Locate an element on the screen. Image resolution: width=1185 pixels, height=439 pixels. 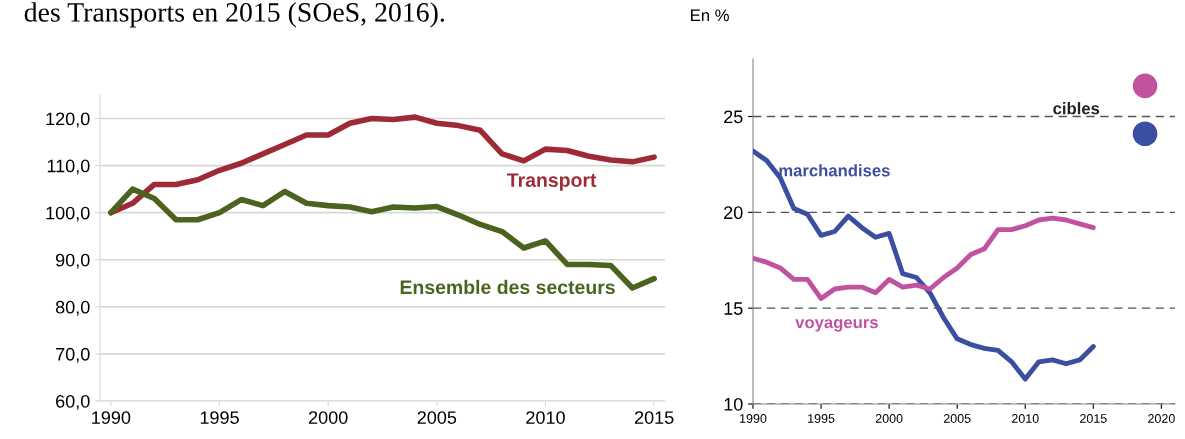
x-tick-label: 2020 is located at coordinates (1161, 418).